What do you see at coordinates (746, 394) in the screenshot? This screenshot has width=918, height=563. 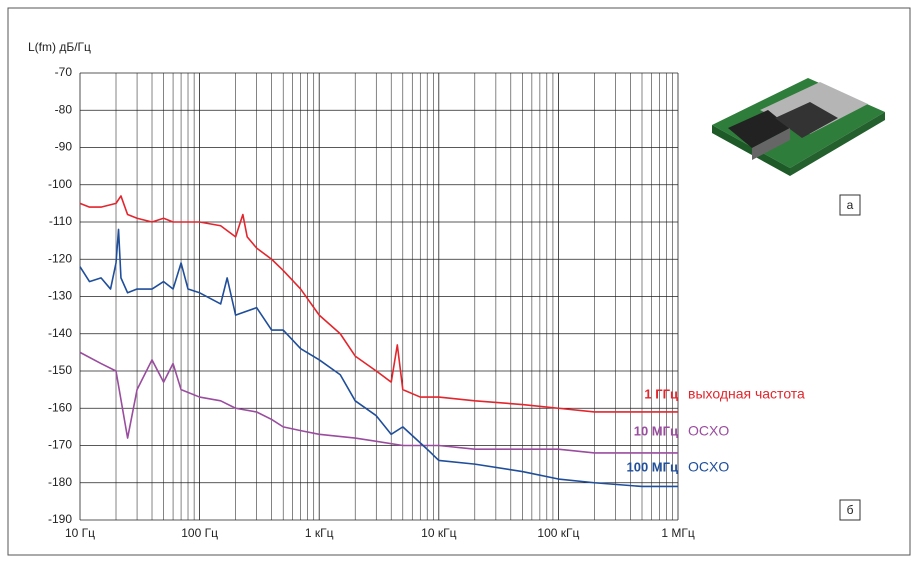 I see `legend-description: выходная частота` at bounding box center [746, 394].